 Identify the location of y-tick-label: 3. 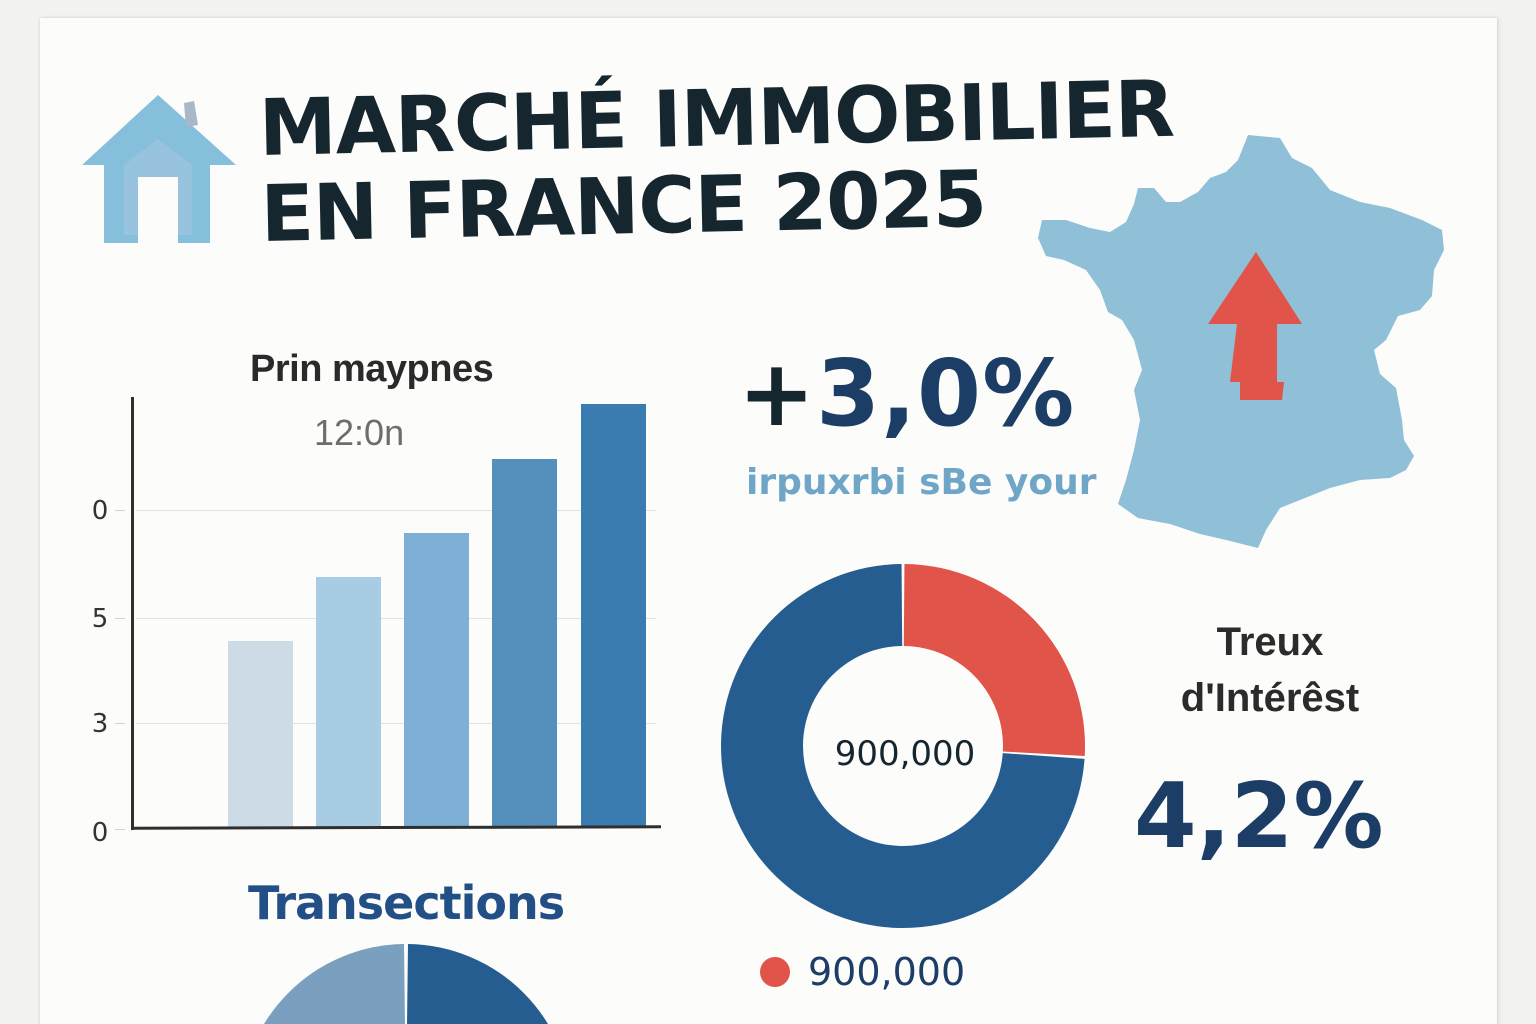
(100, 724).